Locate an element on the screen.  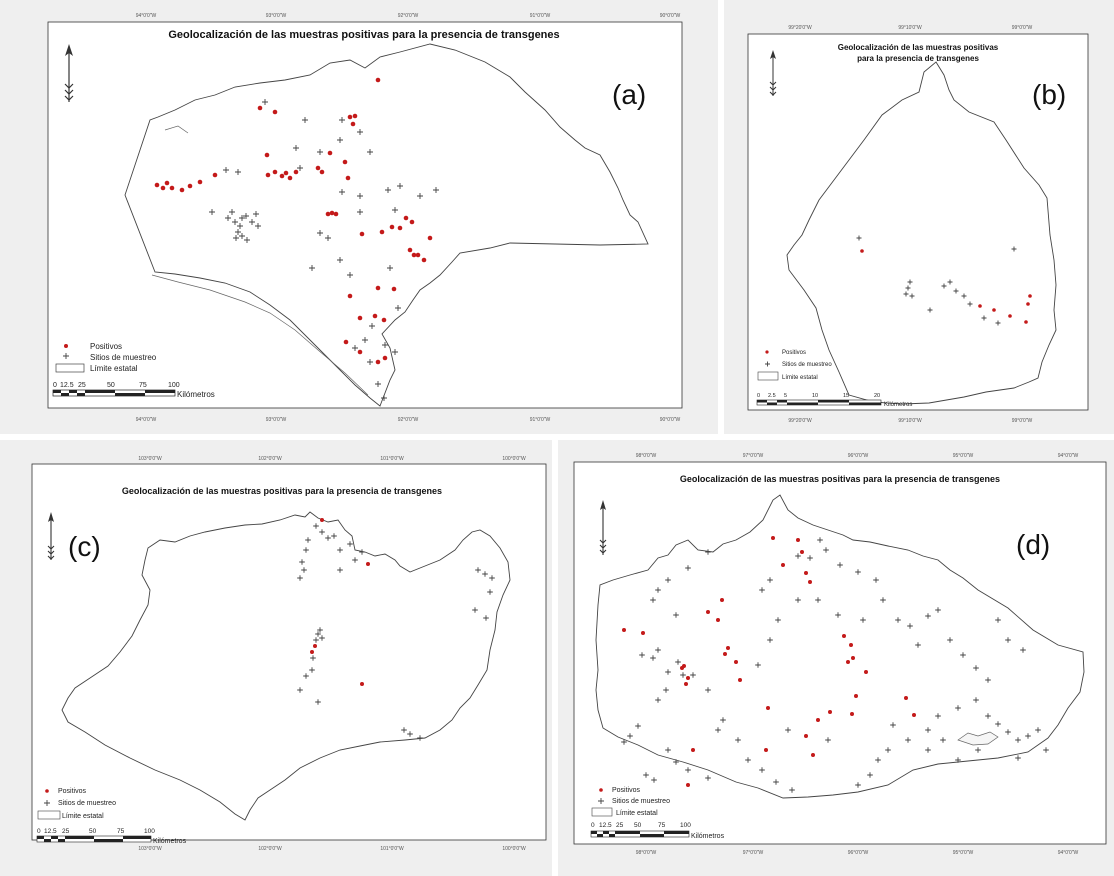
lon-tick: 91°0'0"W is located at coordinates (540, 420).